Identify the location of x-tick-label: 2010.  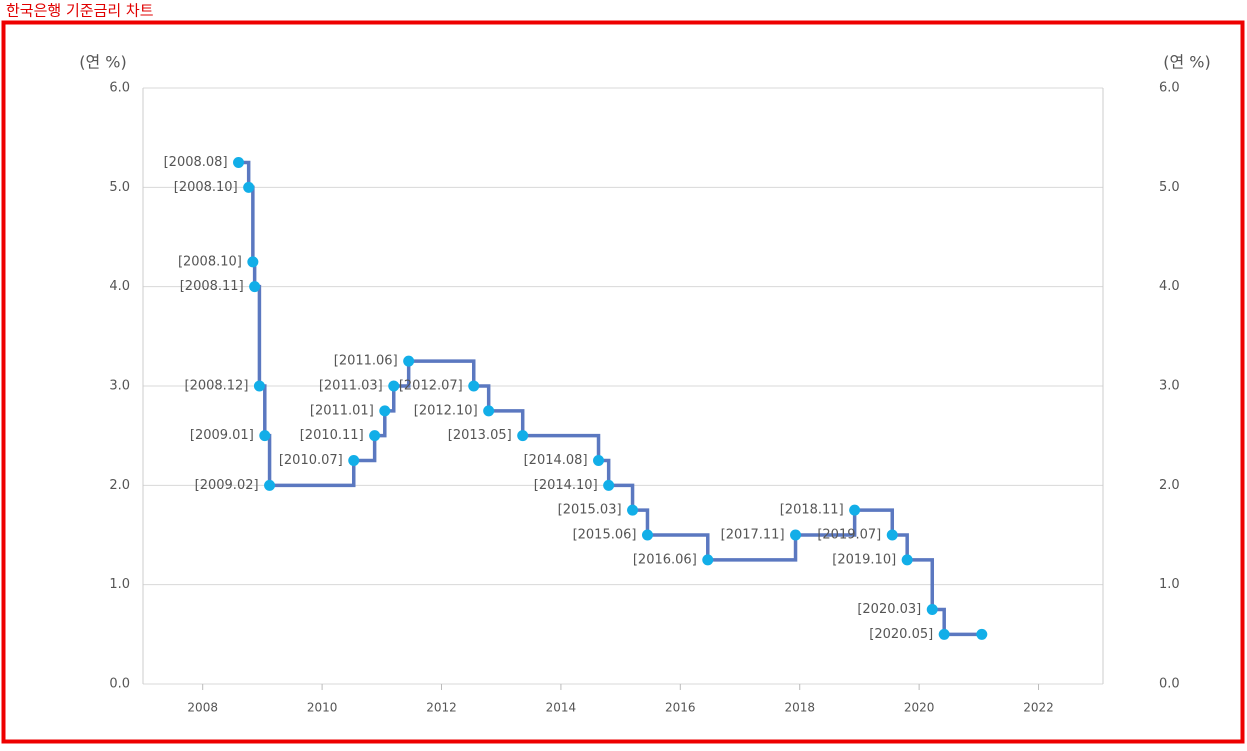
(322, 708).